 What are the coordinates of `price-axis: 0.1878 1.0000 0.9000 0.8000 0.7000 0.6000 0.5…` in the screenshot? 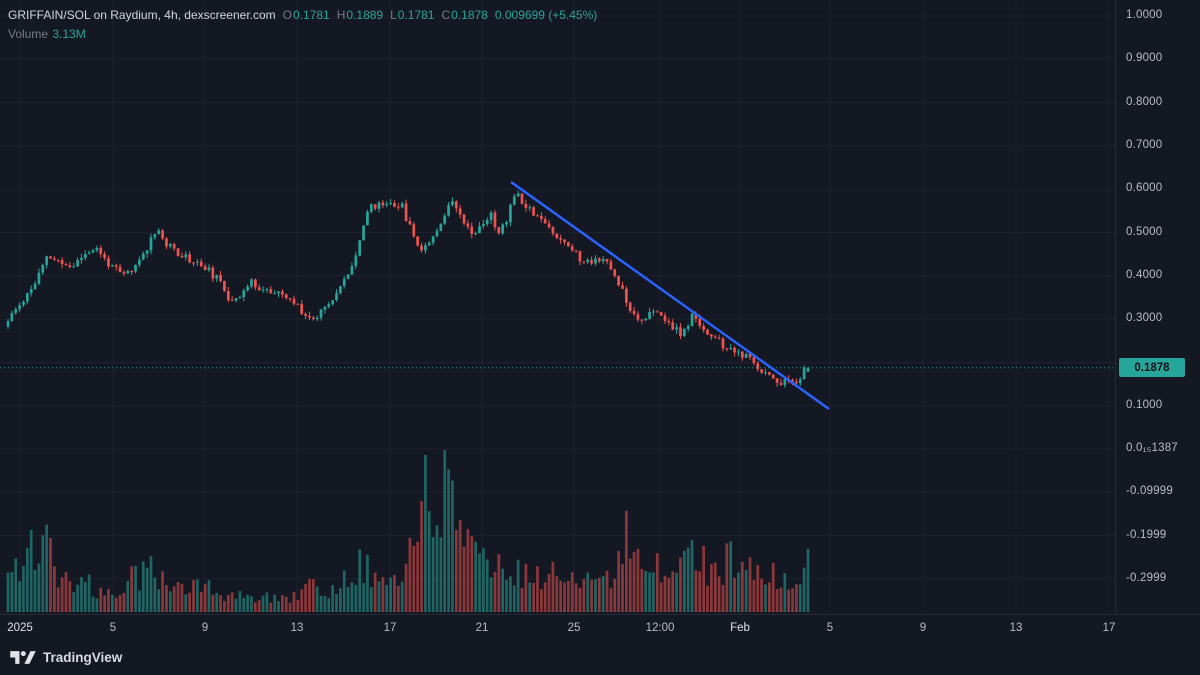 It's located at (1158, 307).